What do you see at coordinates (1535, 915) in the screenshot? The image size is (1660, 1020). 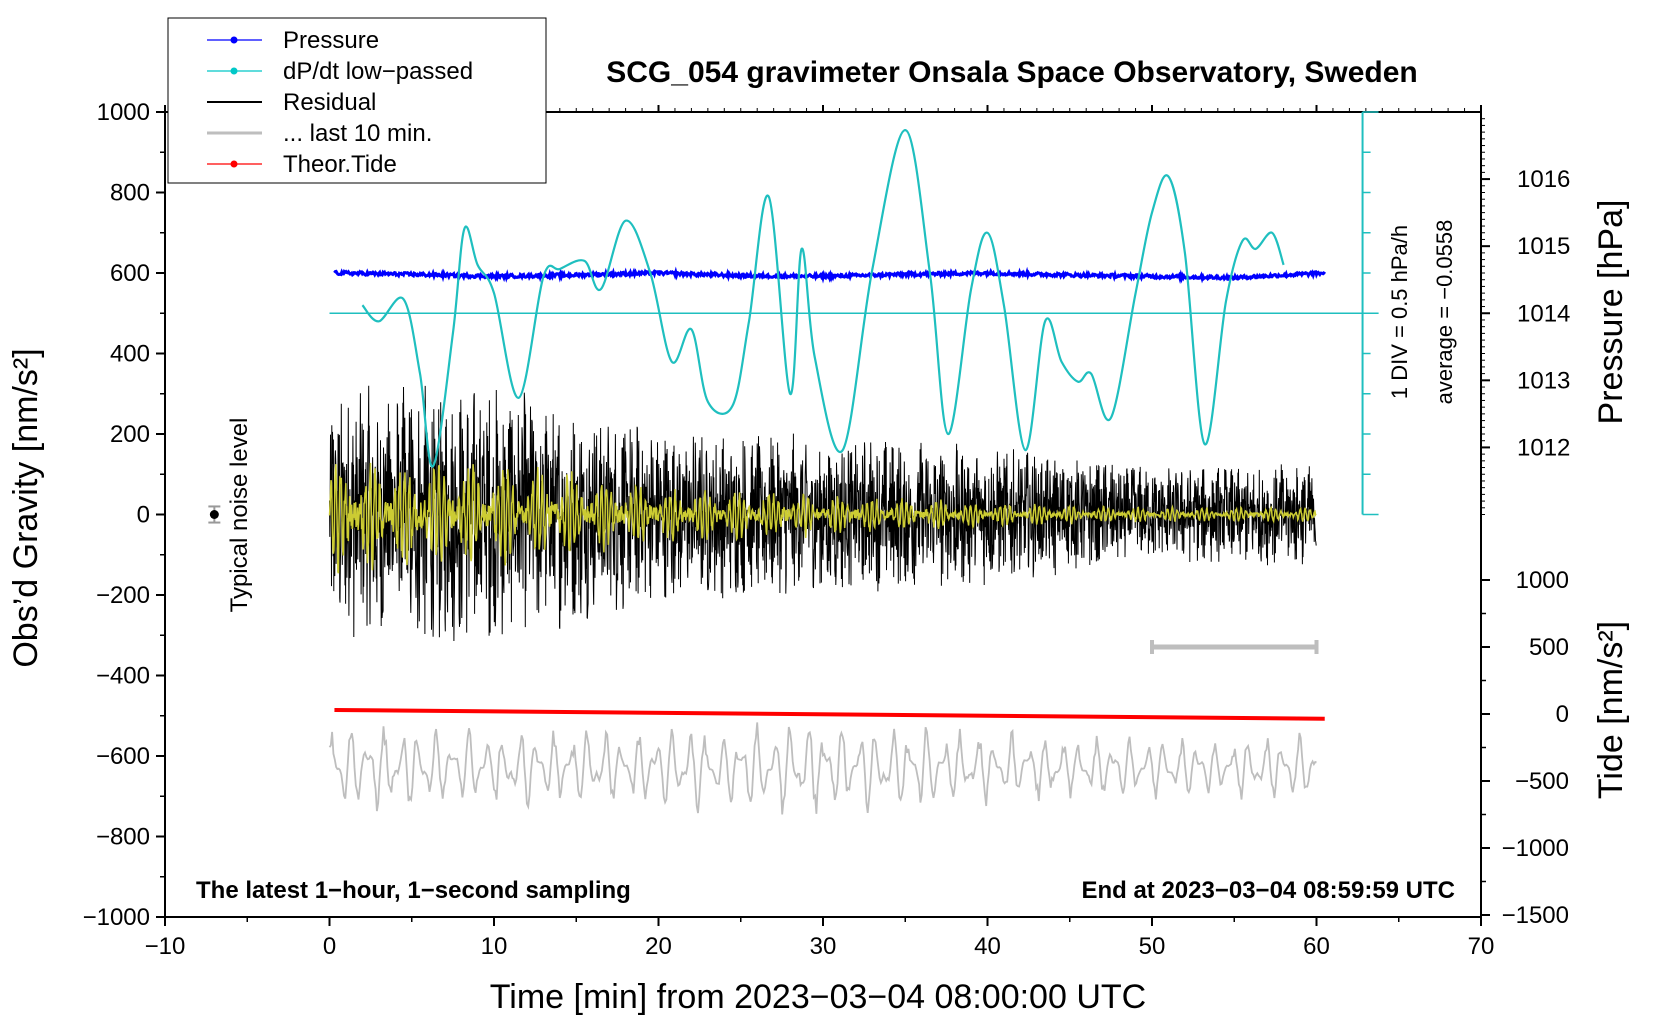 I see `tide-tick-label: −1500` at bounding box center [1535, 915].